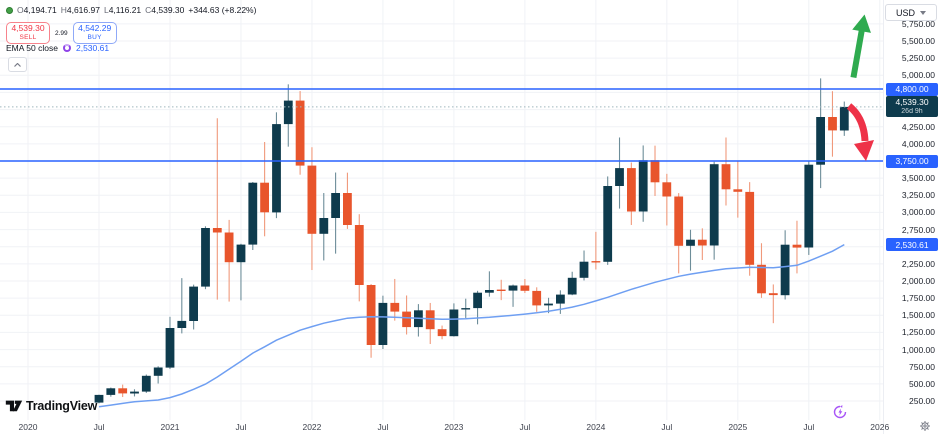 Image resolution: width=940 pixels, height=434 pixels. What do you see at coordinates (912, 245) in the screenshot?
I see `ema-price-label: 2,530.61` at bounding box center [912, 245].